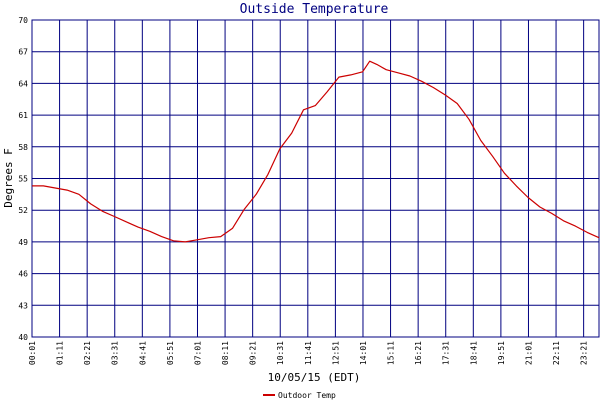 The image size is (600, 400). I want to click on x-tick-label: 19:51, so click(501, 353).